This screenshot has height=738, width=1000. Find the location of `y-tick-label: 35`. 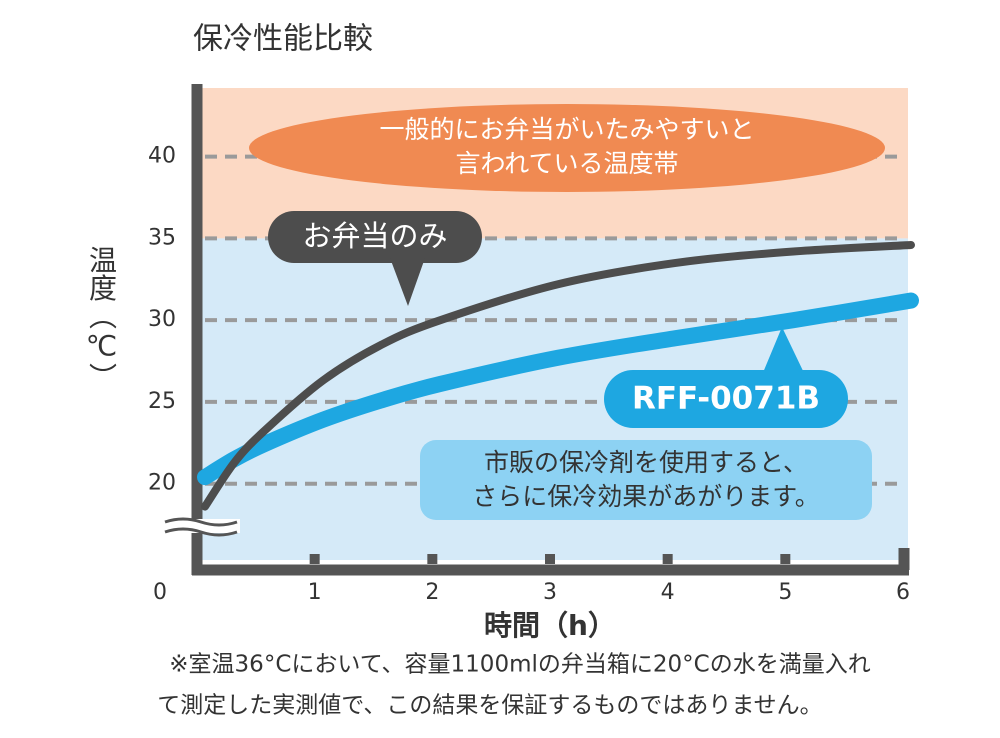

y-tick-label: 35 is located at coordinates (162, 237).